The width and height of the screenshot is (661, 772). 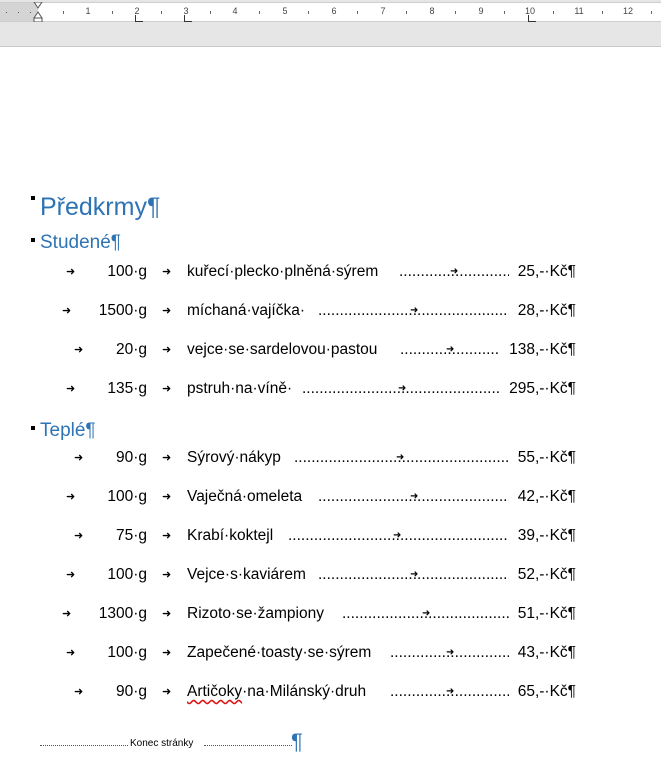 What do you see at coordinates (304, 691) in the screenshot?
I see `row-item-rest: ·na·Milánský·druh` at bounding box center [304, 691].